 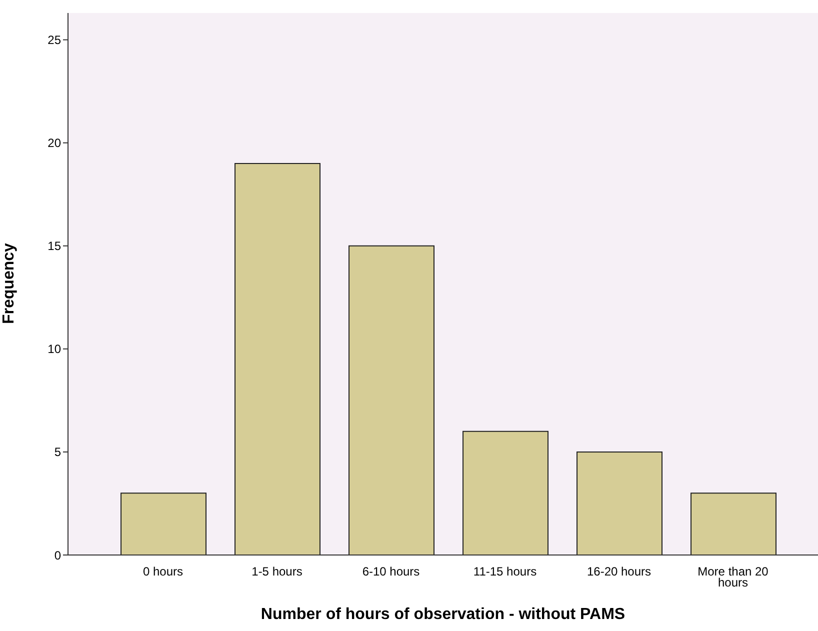 What do you see at coordinates (55, 349) in the screenshot?
I see `y-tick-label: 10` at bounding box center [55, 349].